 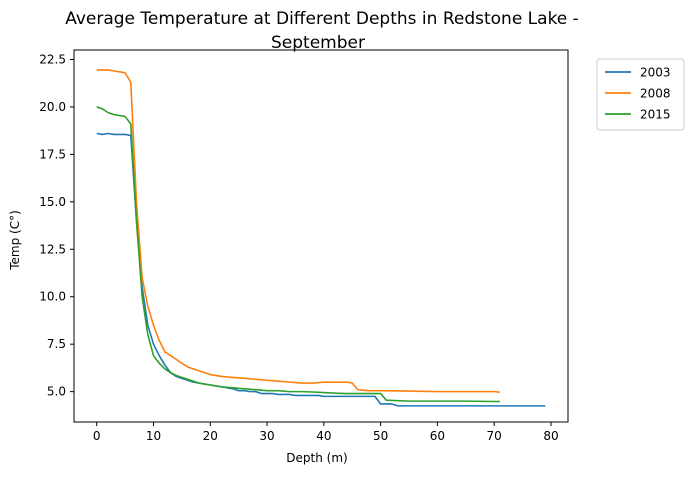 What do you see at coordinates (380, 436) in the screenshot?
I see `x-tick-label-50: 50` at bounding box center [380, 436].